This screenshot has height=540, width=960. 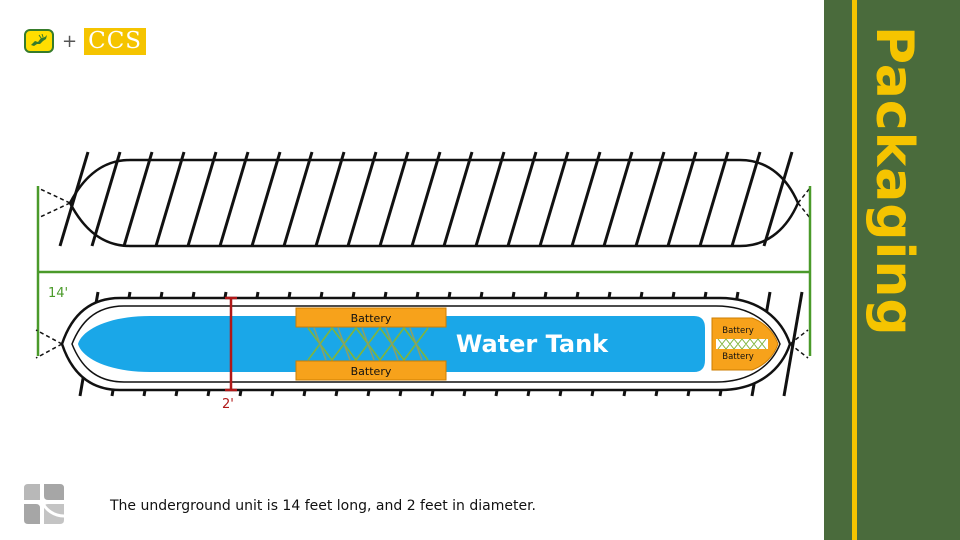 What do you see at coordinates (229, 354) in the screenshot?
I see `diameter-dimension: 2'` at bounding box center [229, 354].